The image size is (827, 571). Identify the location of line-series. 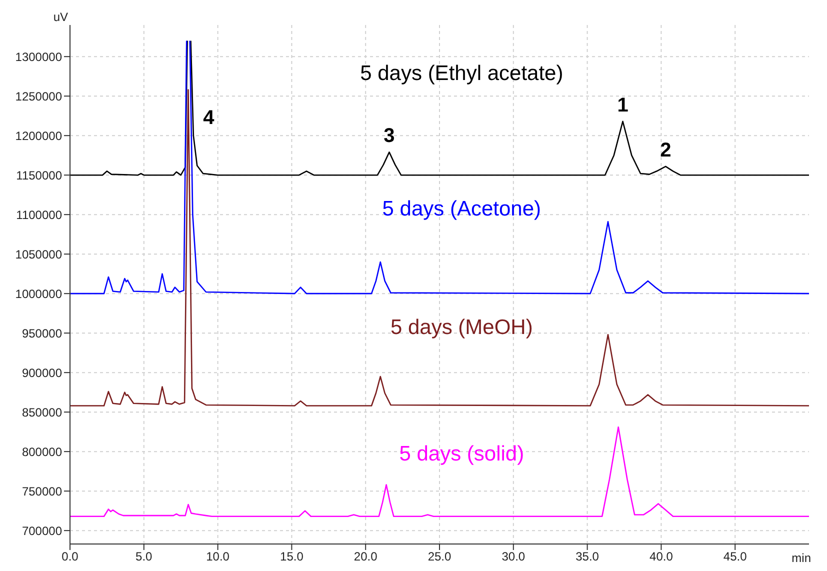
(439, 471).